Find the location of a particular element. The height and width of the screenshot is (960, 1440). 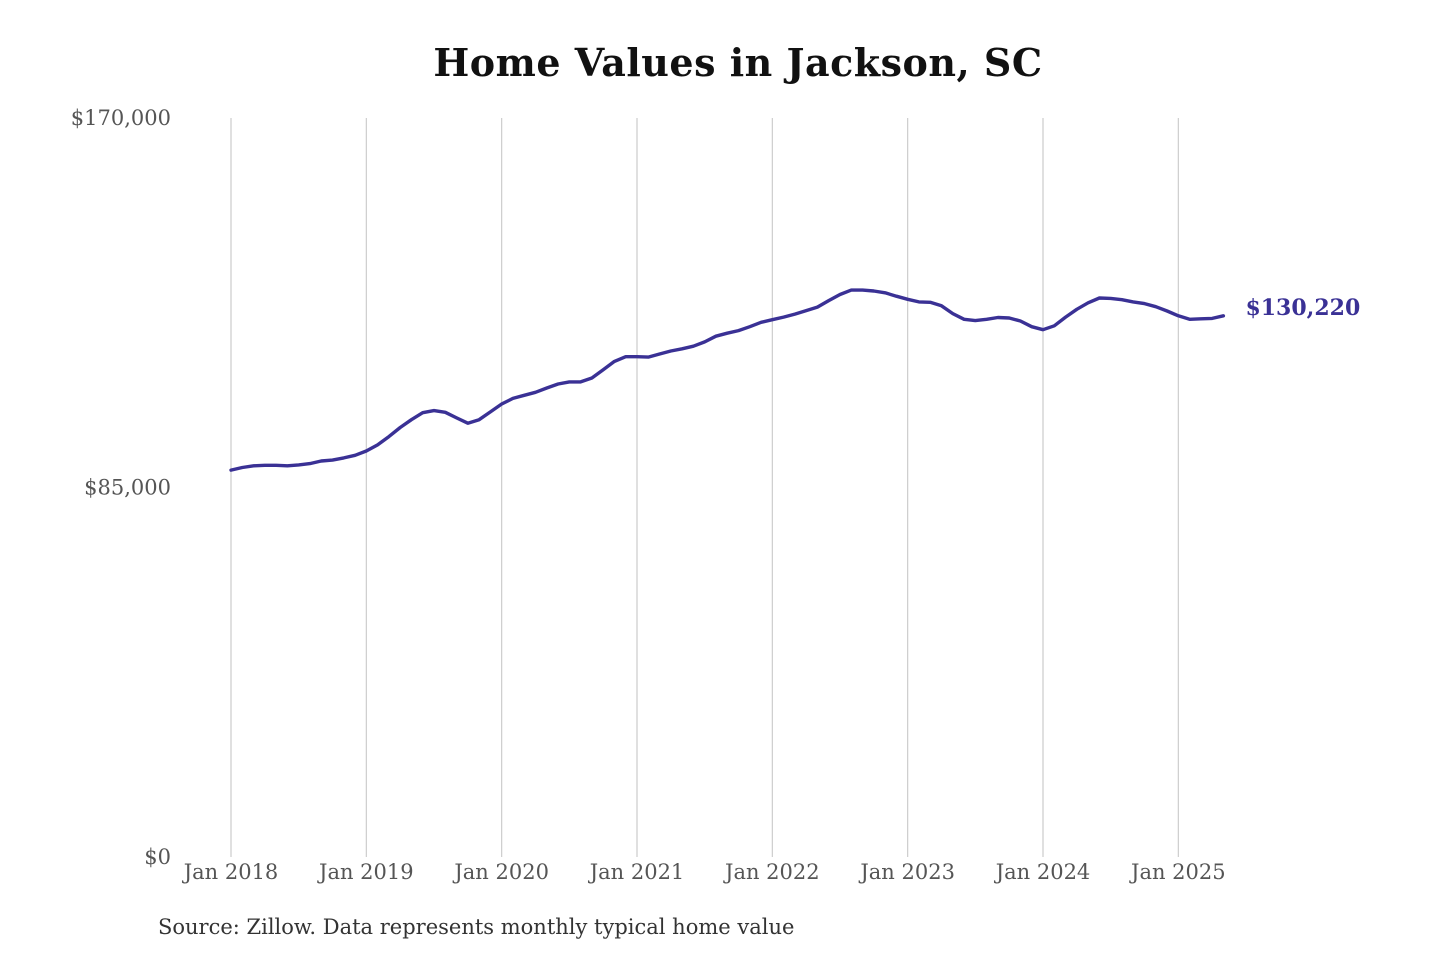

end-value-label: $130,220 is located at coordinates (1302, 308).